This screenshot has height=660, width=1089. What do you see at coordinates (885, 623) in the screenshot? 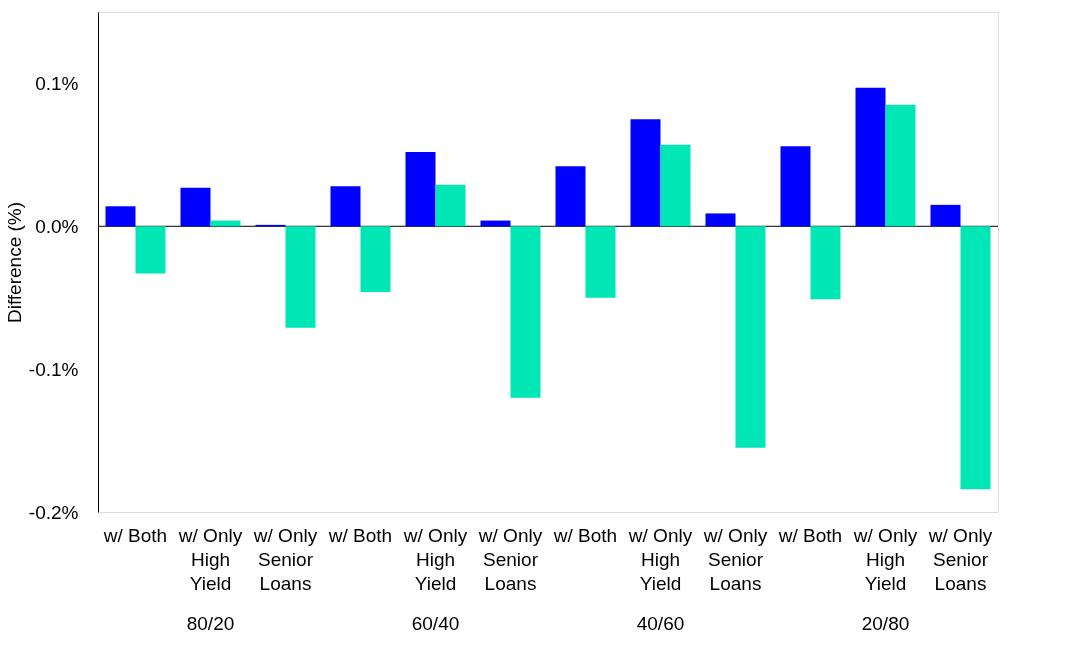
I see `text: 20/80` at bounding box center [885, 623].